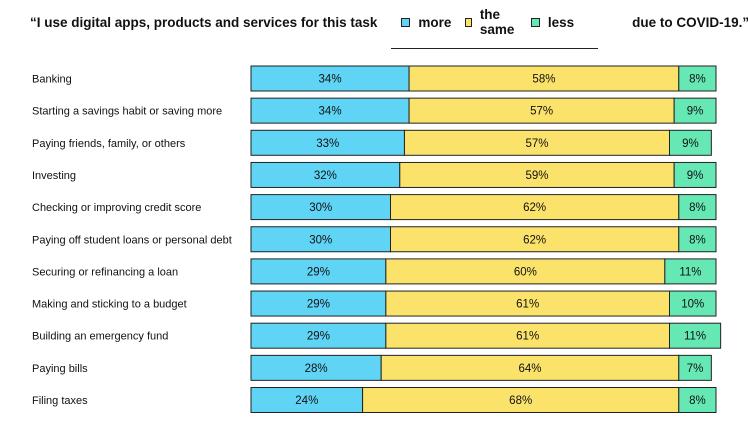 The height and width of the screenshot is (438, 748). I want to click on legend-swatch-same, so click(468, 22).